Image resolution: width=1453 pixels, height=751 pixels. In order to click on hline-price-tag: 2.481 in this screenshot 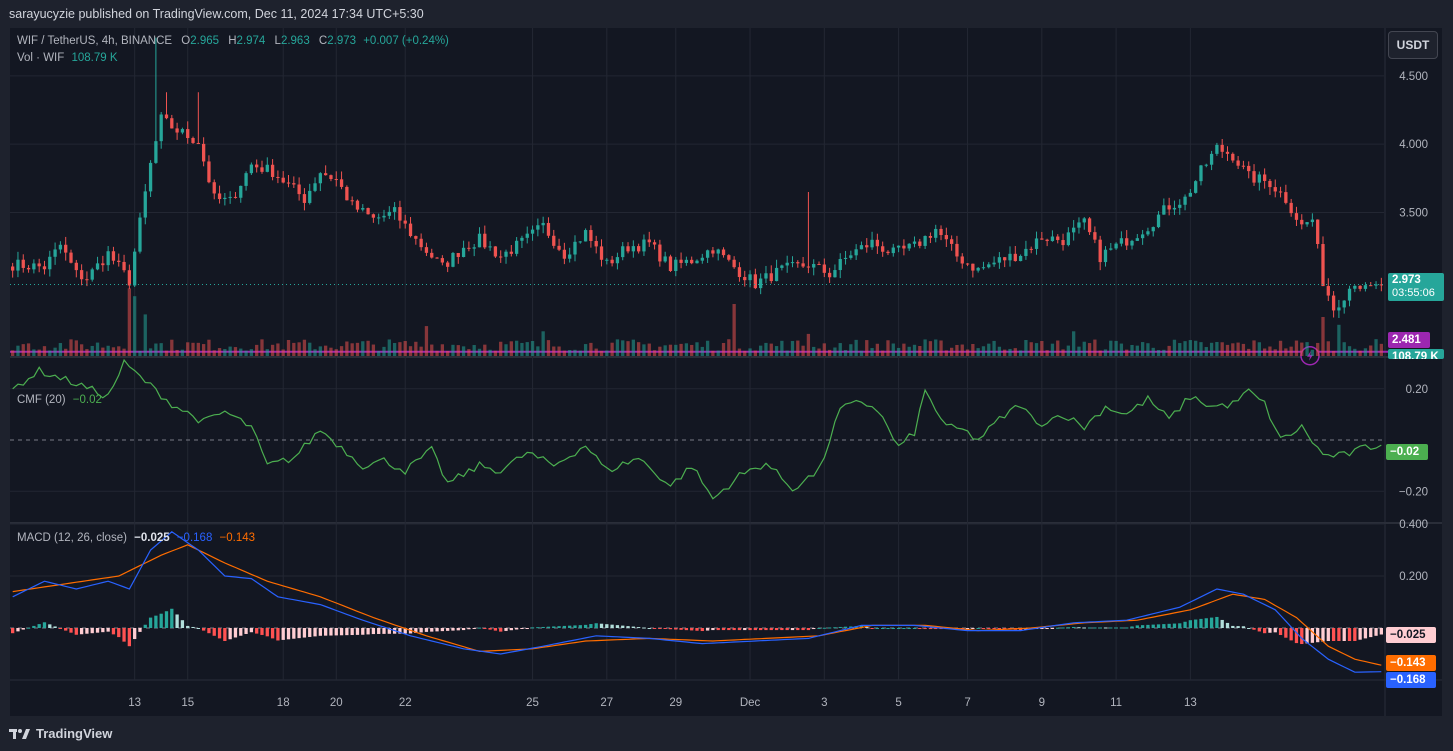, I will do `click(1409, 340)`.